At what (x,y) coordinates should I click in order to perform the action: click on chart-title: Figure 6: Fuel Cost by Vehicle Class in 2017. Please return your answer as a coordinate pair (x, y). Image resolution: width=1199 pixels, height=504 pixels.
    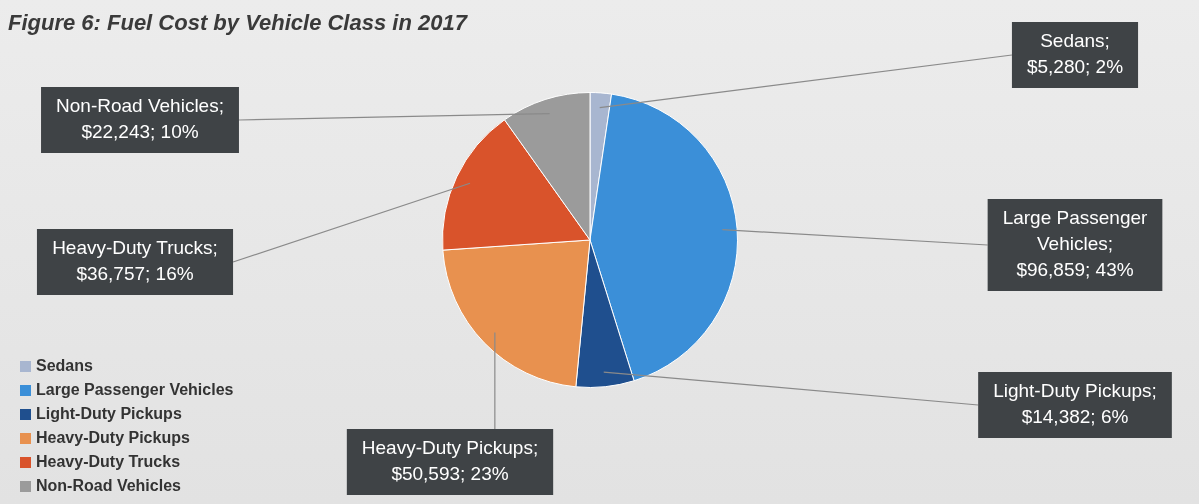
    Looking at the image, I should click on (237, 23).